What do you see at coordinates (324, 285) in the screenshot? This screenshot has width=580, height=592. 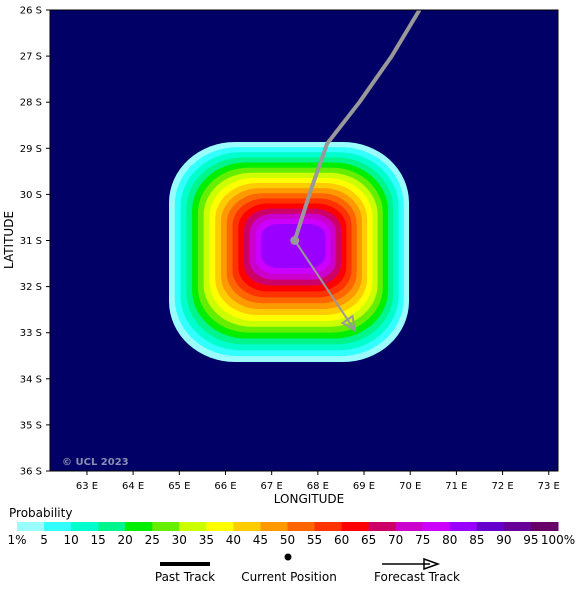 I see `forecast-track-line` at bounding box center [324, 285].